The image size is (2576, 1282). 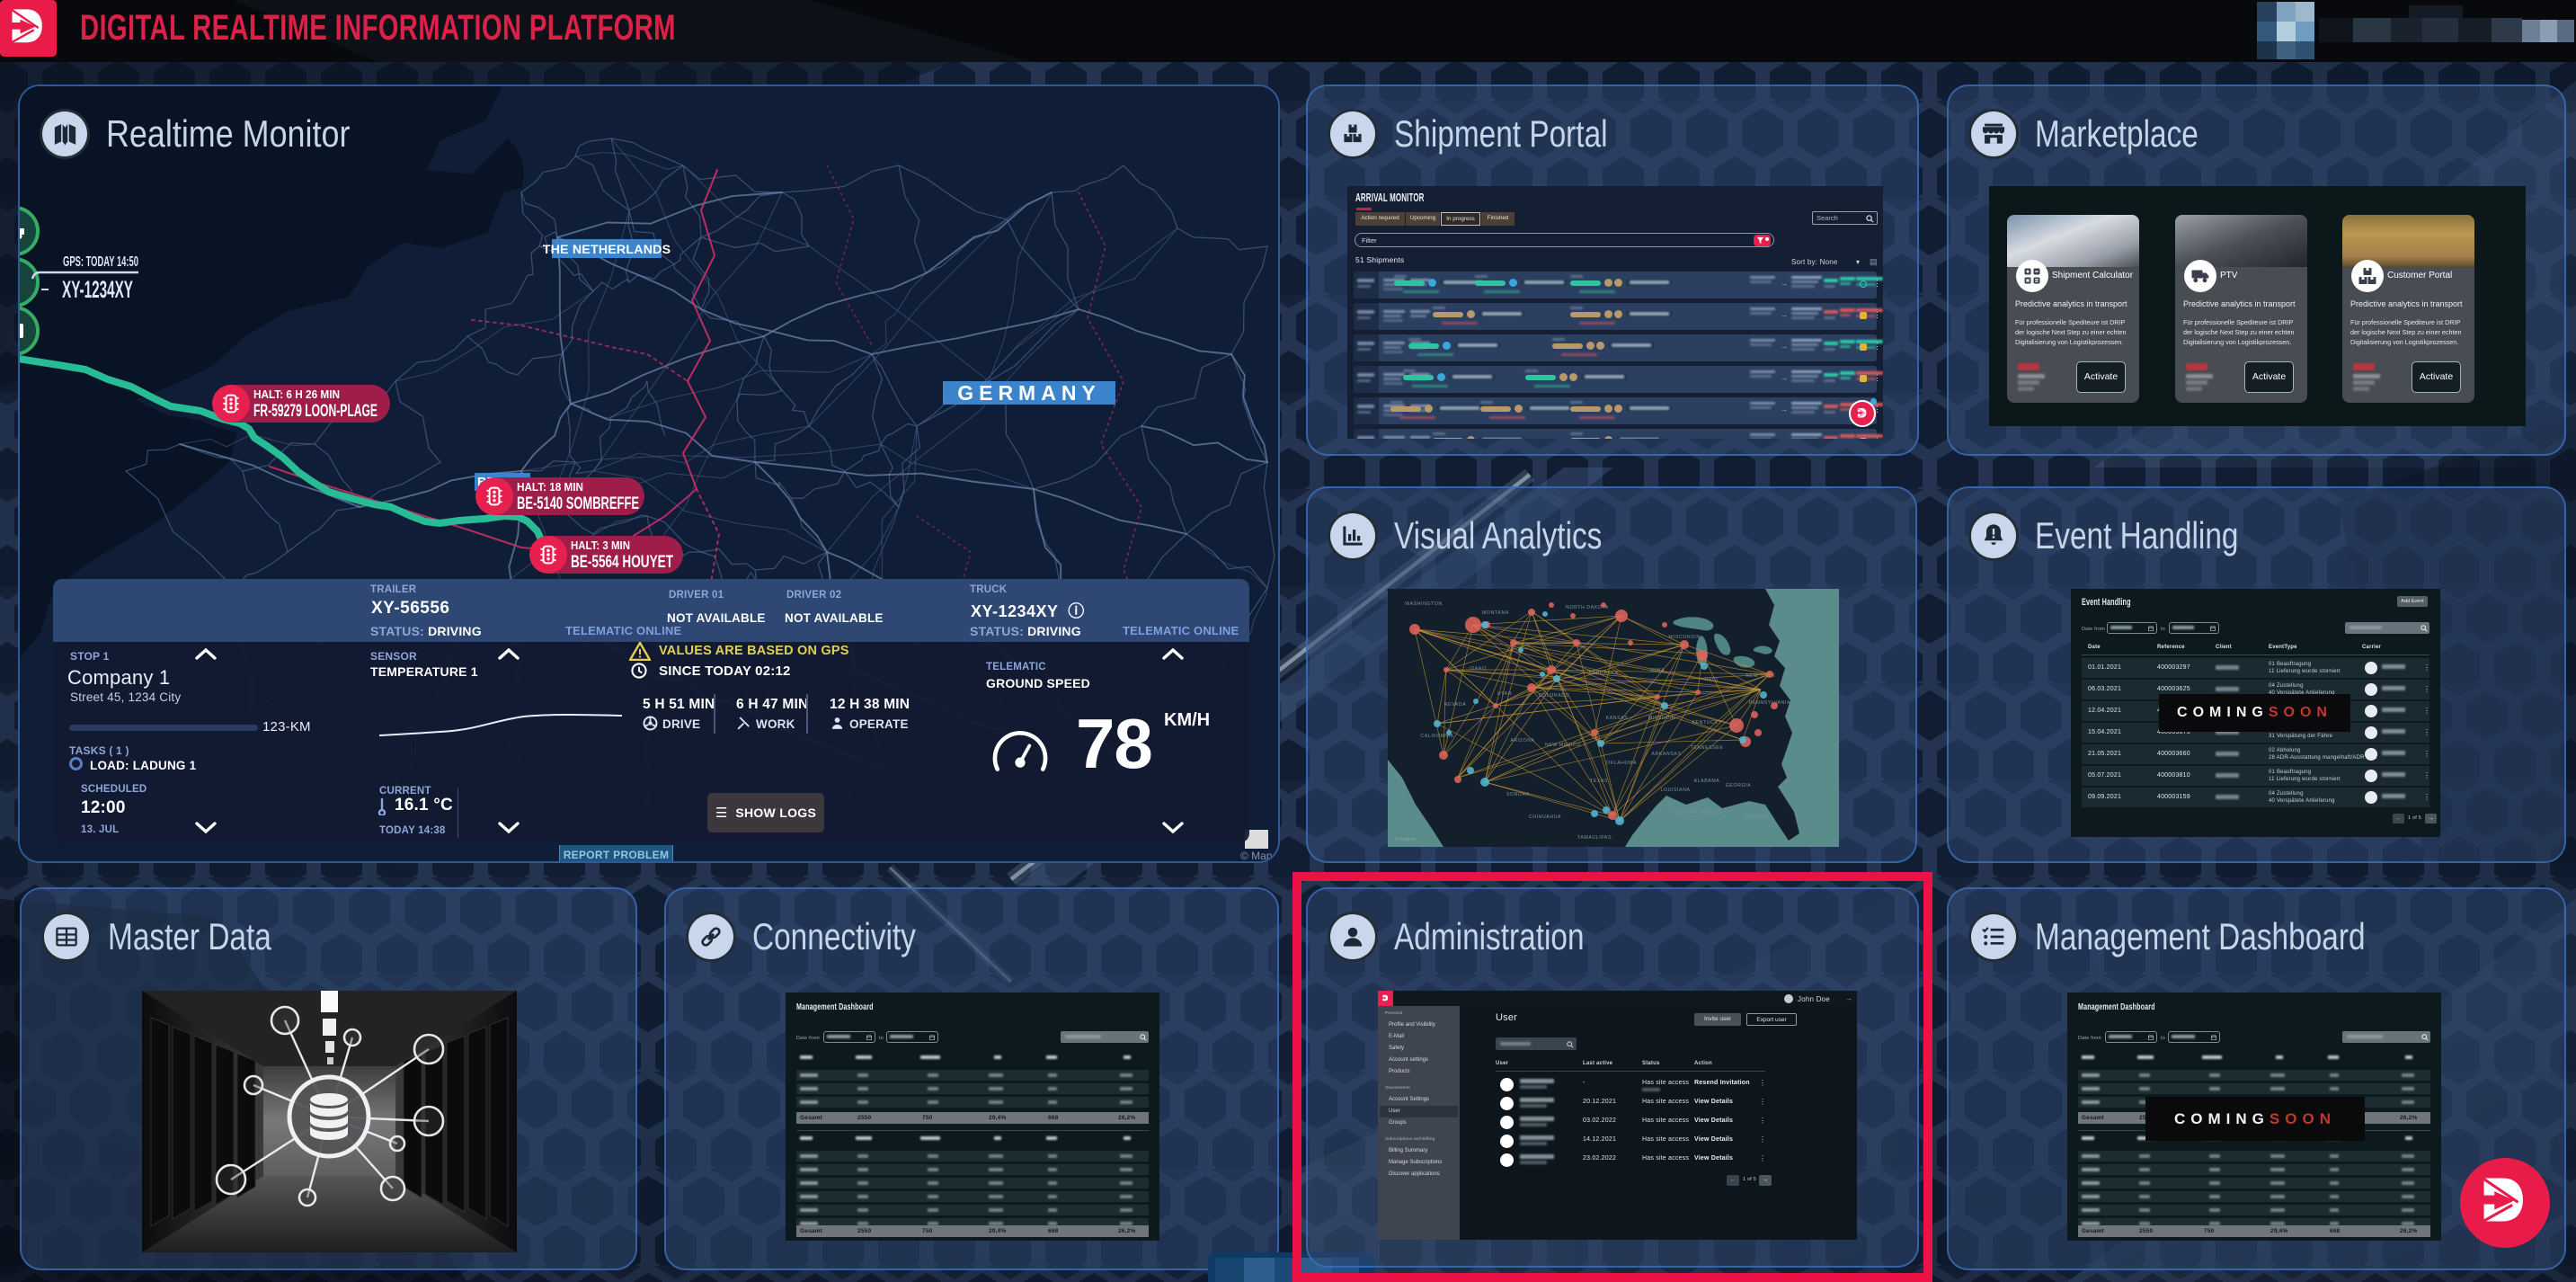 I want to click on svg-text: NEW YORK, so click(x=1761, y=676).